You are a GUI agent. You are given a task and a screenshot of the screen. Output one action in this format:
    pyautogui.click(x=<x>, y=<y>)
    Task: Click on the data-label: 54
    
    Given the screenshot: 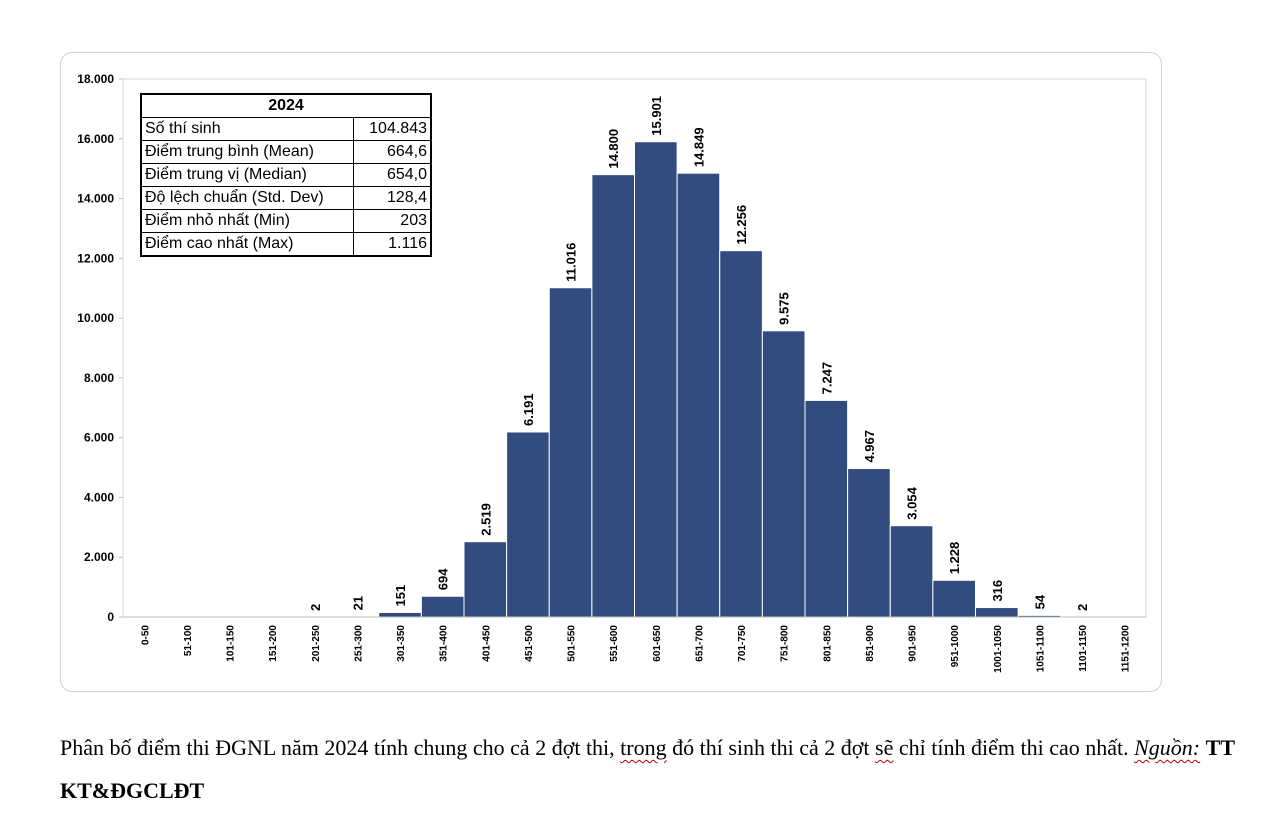 What is the action you would take?
    pyautogui.click(x=1039, y=601)
    